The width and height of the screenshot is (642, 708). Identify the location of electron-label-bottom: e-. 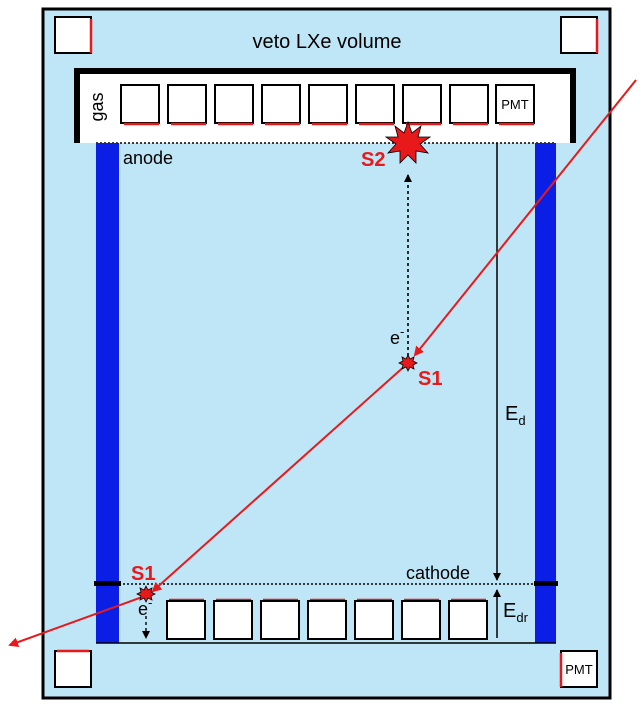
(145, 607).